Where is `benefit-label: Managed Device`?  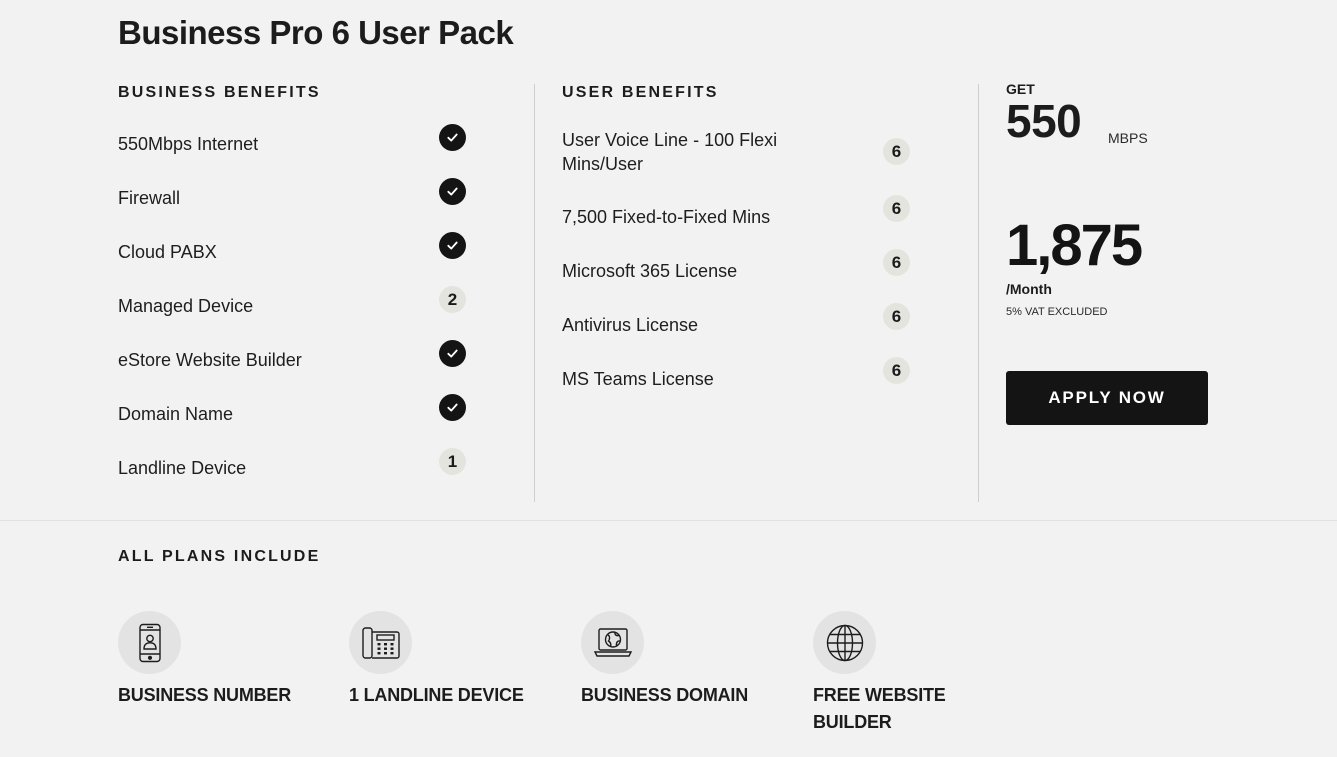 benefit-label: Managed Device is located at coordinates (186, 306).